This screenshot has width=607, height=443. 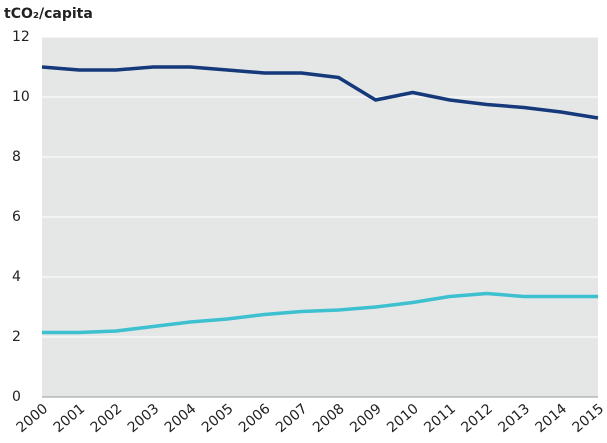 I want to click on x-tick-label: 2012, so click(x=477, y=418).